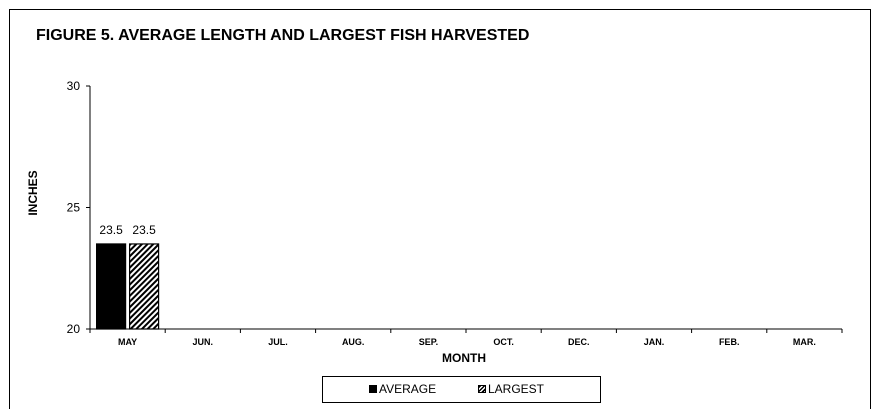  What do you see at coordinates (804, 342) in the screenshot?
I see `x-tick-label: MAR.` at bounding box center [804, 342].